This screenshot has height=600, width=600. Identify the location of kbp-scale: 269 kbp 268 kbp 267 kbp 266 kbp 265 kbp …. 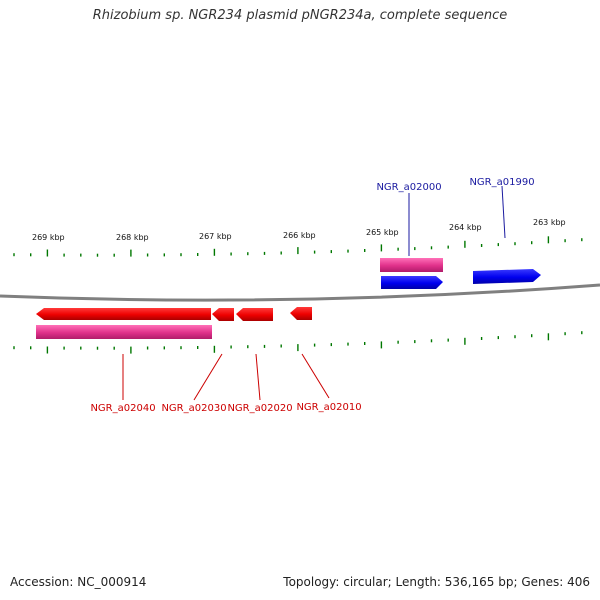
(299, 230).